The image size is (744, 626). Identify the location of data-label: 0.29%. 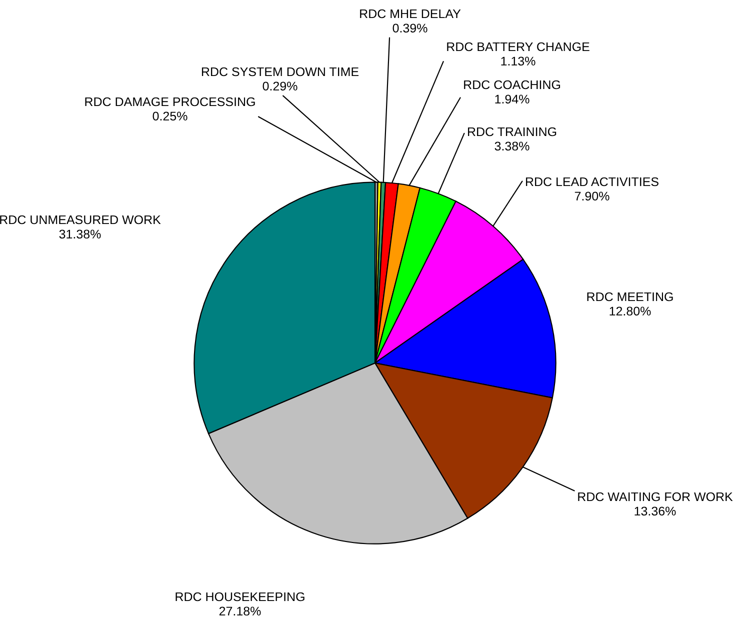
(280, 86).